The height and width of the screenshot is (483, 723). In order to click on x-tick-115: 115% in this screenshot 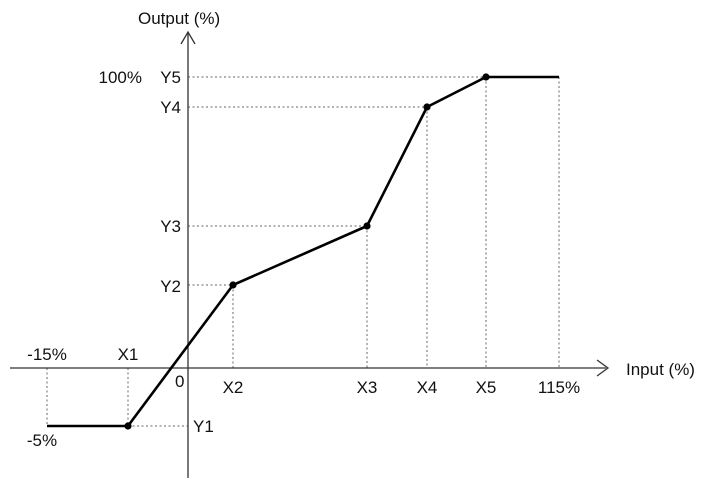, I will do `click(559, 387)`.